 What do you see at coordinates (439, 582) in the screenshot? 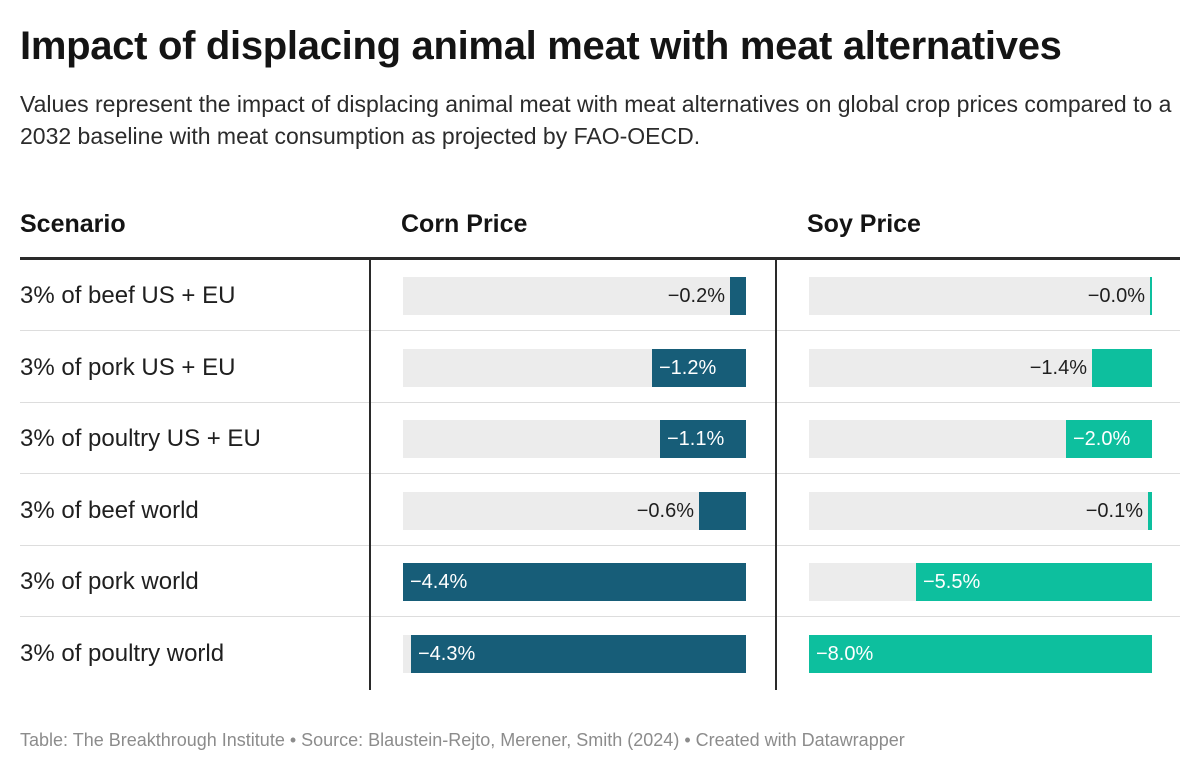
I see `corn-value-label: −4.4%` at bounding box center [439, 582].